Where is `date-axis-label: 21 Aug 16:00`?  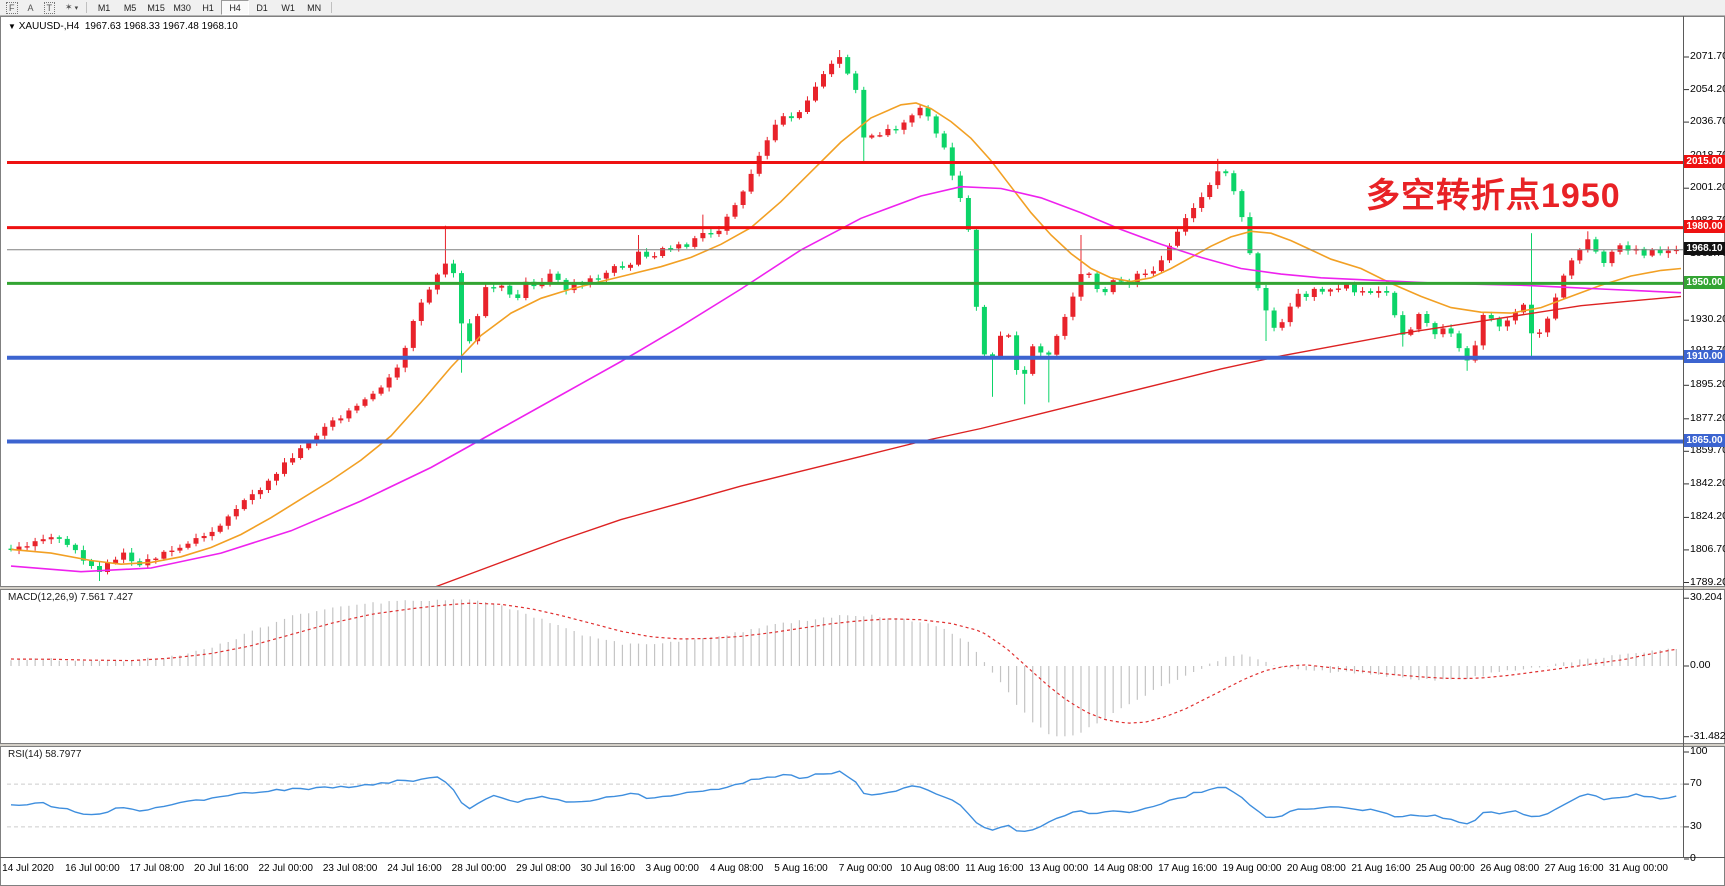
date-axis-label: 21 Aug 16:00 is located at coordinates (1381, 868).